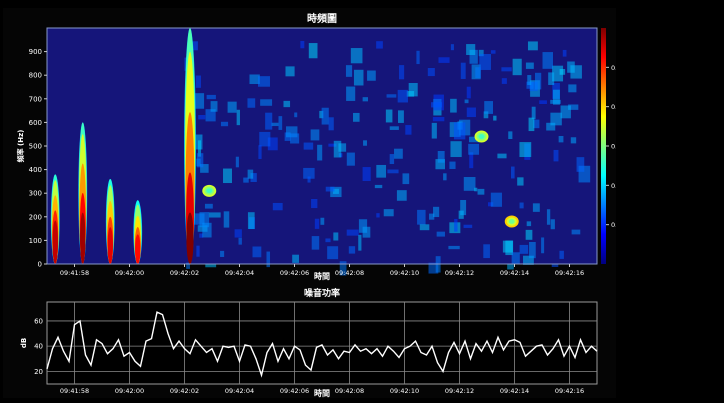 The image size is (724, 403). Describe the element at coordinates (239, 273) in the screenshot. I see `spectrogram-x-tick-label: 09:42:04` at that location.